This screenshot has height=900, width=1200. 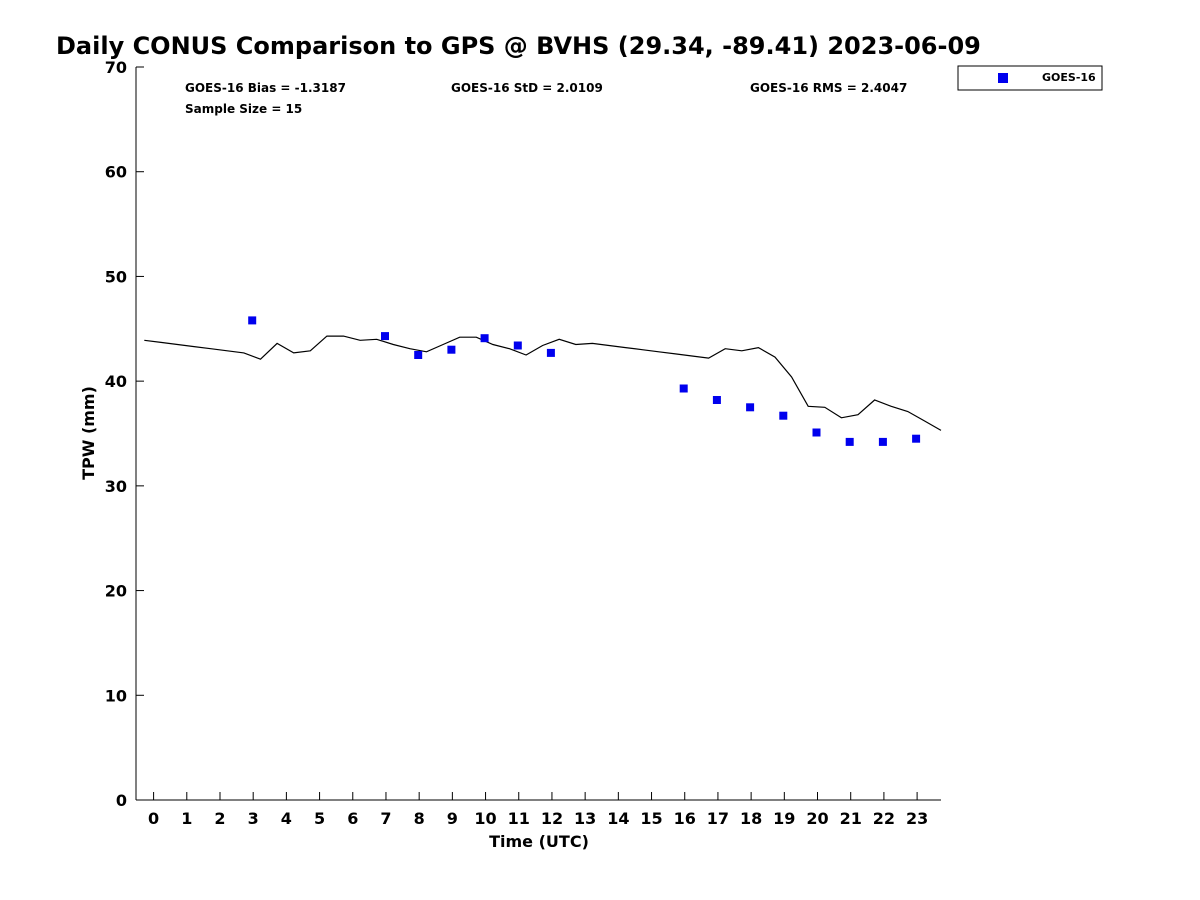 What do you see at coordinates (452, 818) in the screenshot?
I see `x-tick-label: 9` at bounding box center [452, 818].